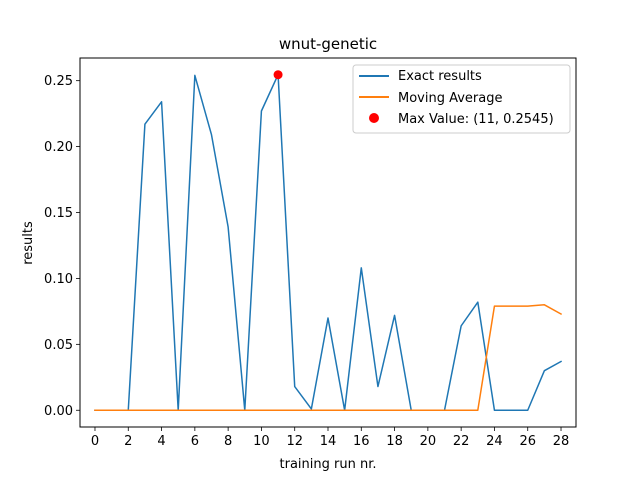  Describe the element at coordinates (328, 441) in the screenshot. I see `x-tick-label: 14` at that location.